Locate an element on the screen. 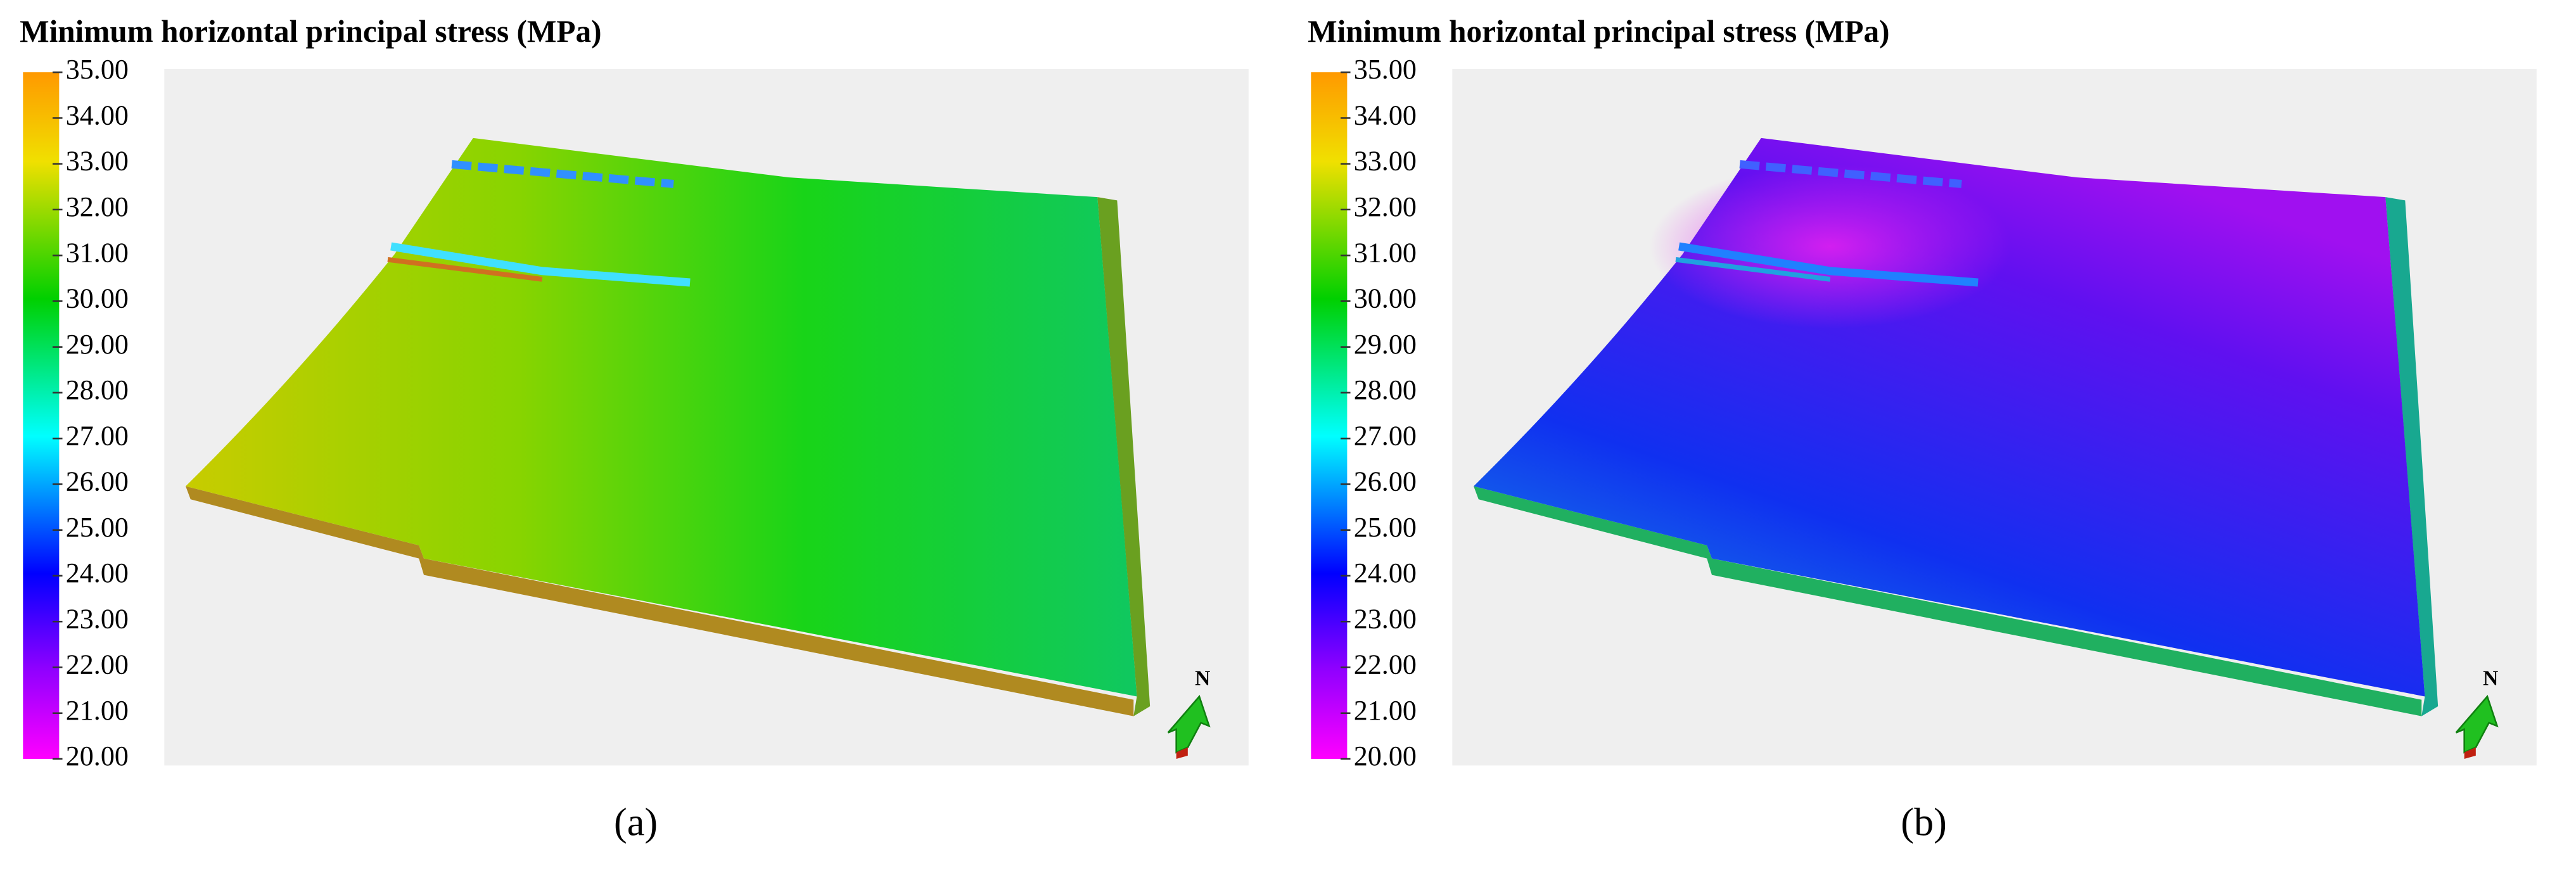 The image size is (2576, 871). panel-caption: (a) is located at coordinates (636, 823).